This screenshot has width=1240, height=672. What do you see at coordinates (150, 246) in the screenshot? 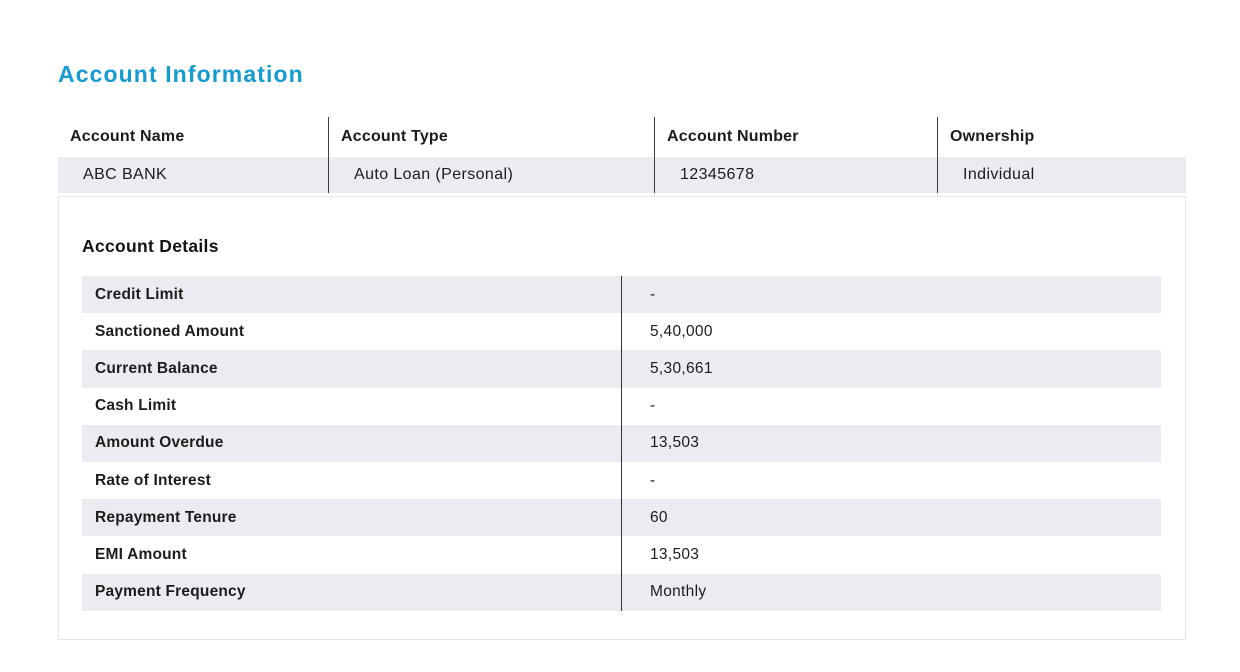
I see `section-title: Account Details` at bounding box center [150, 246].